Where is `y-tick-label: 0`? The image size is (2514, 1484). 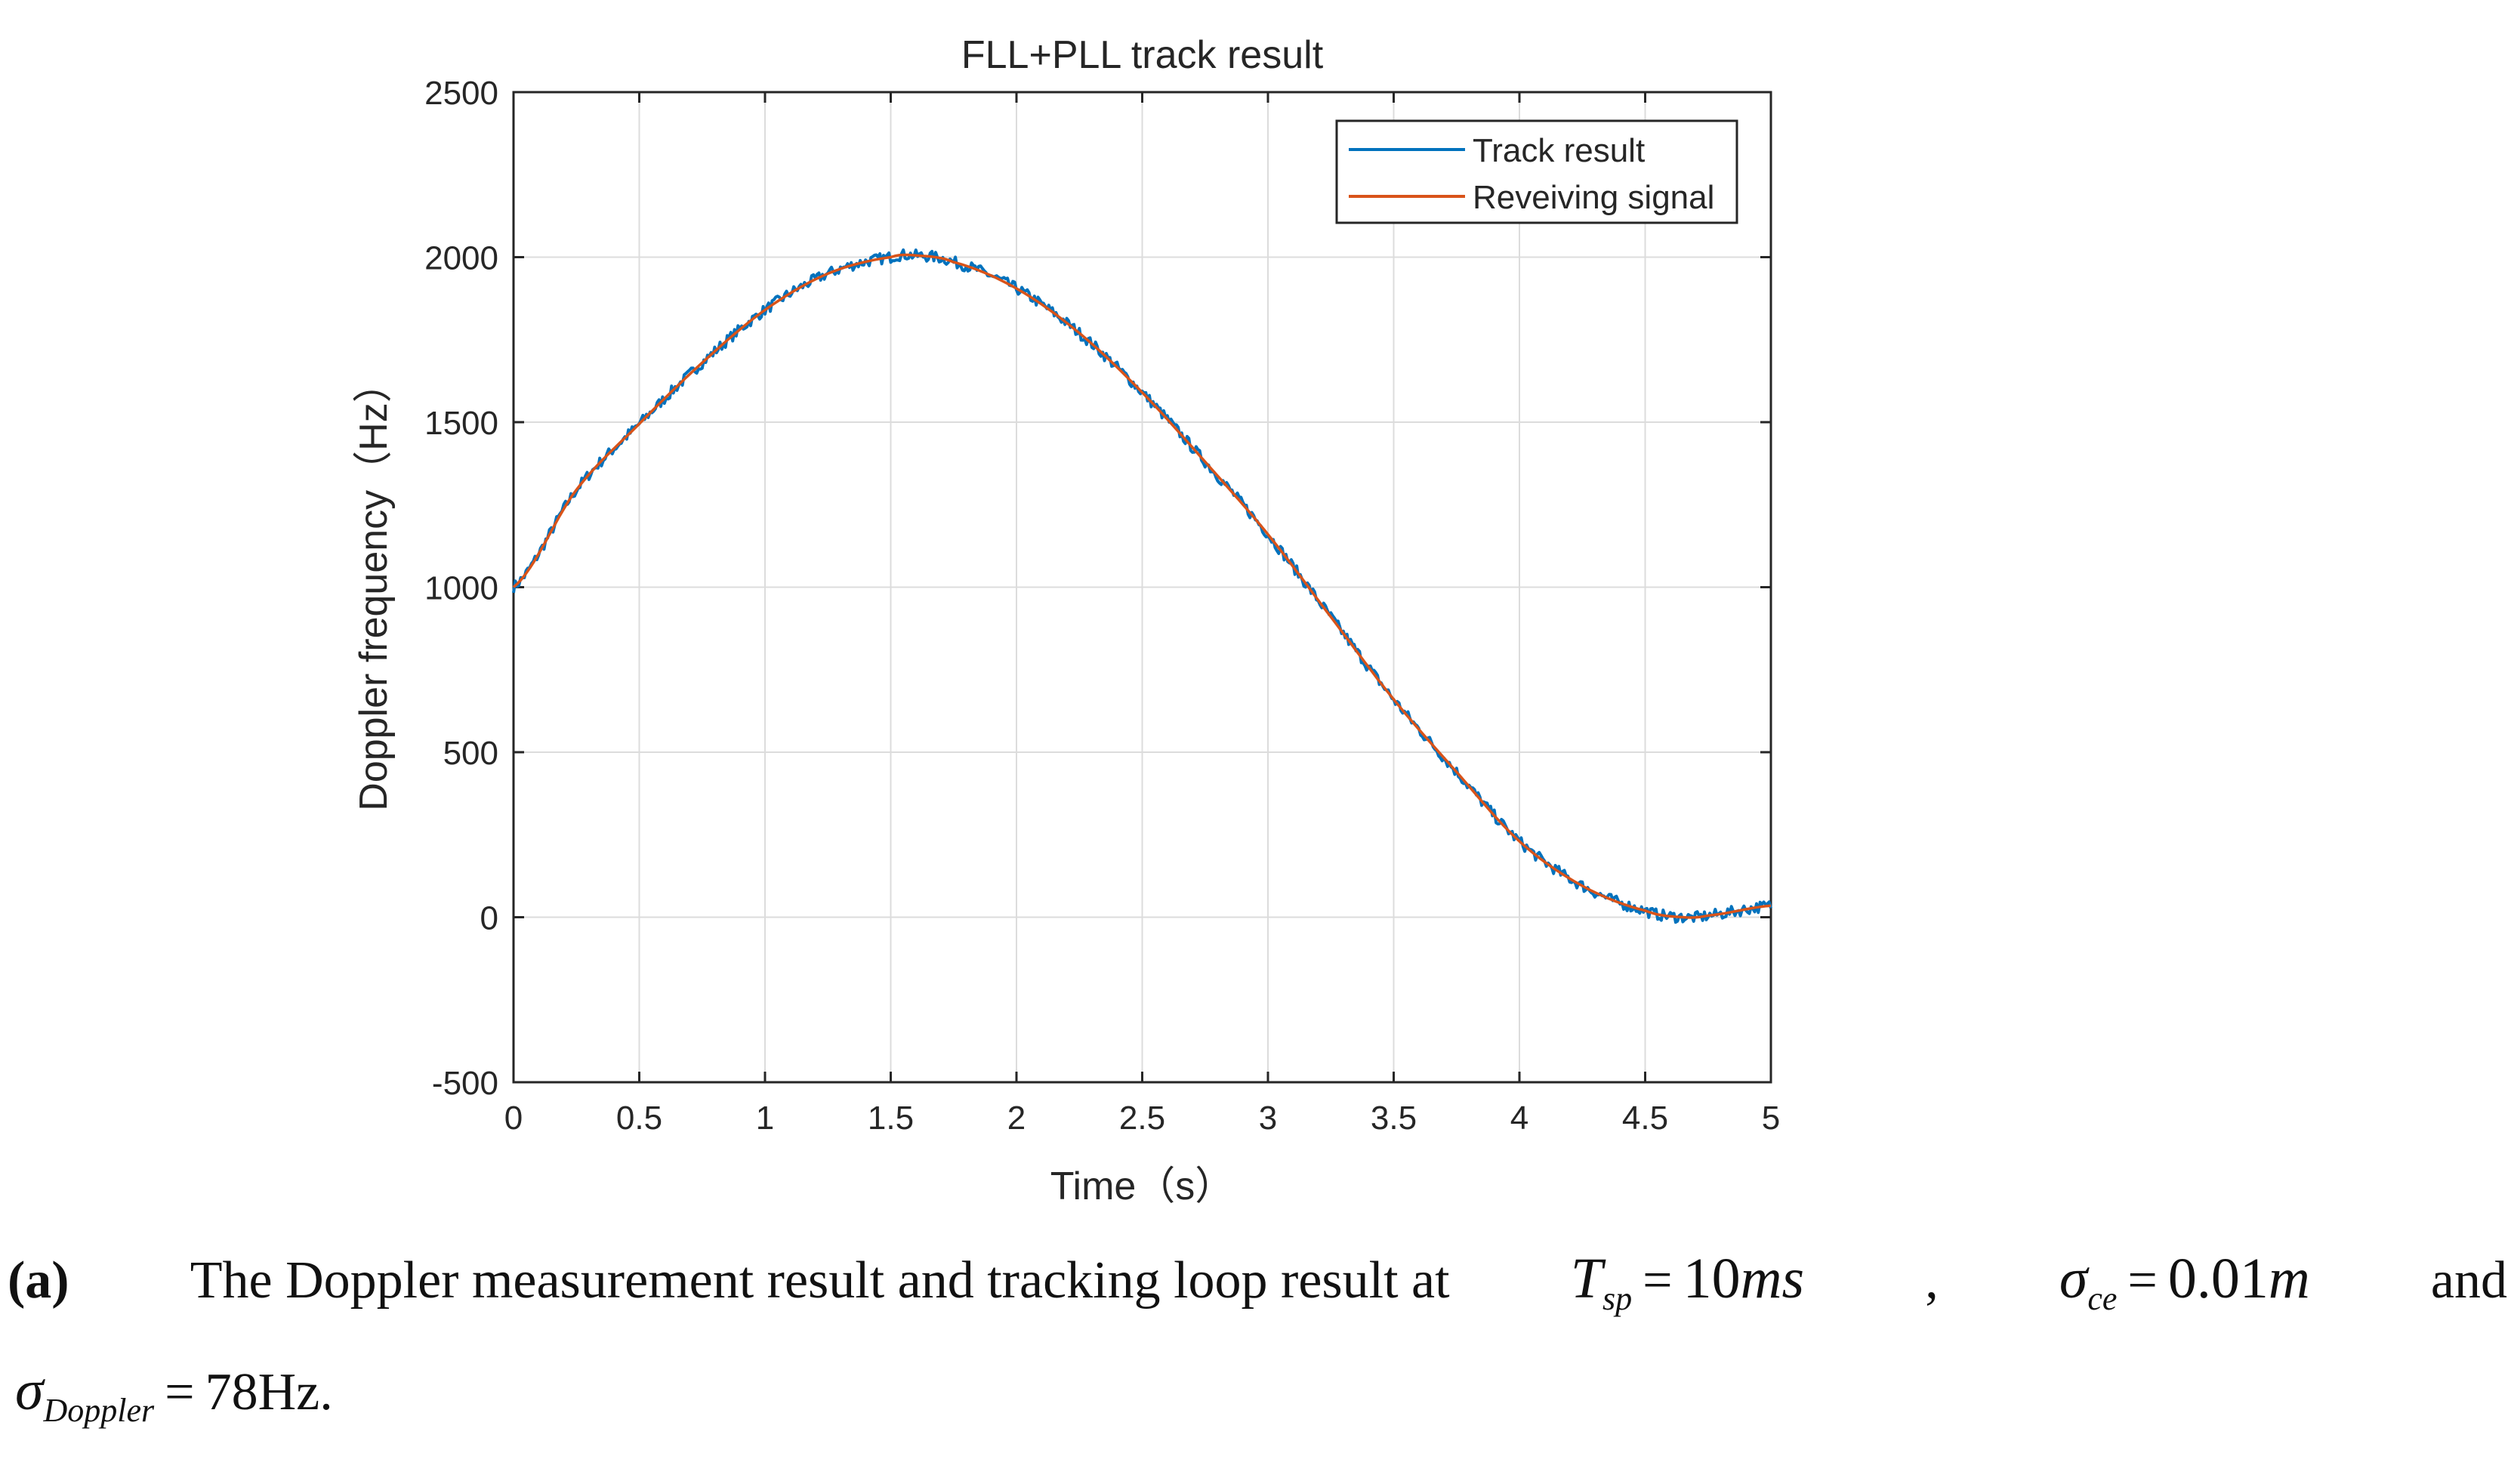
y-tick-label: 0 is located at coordinates (489, 918).